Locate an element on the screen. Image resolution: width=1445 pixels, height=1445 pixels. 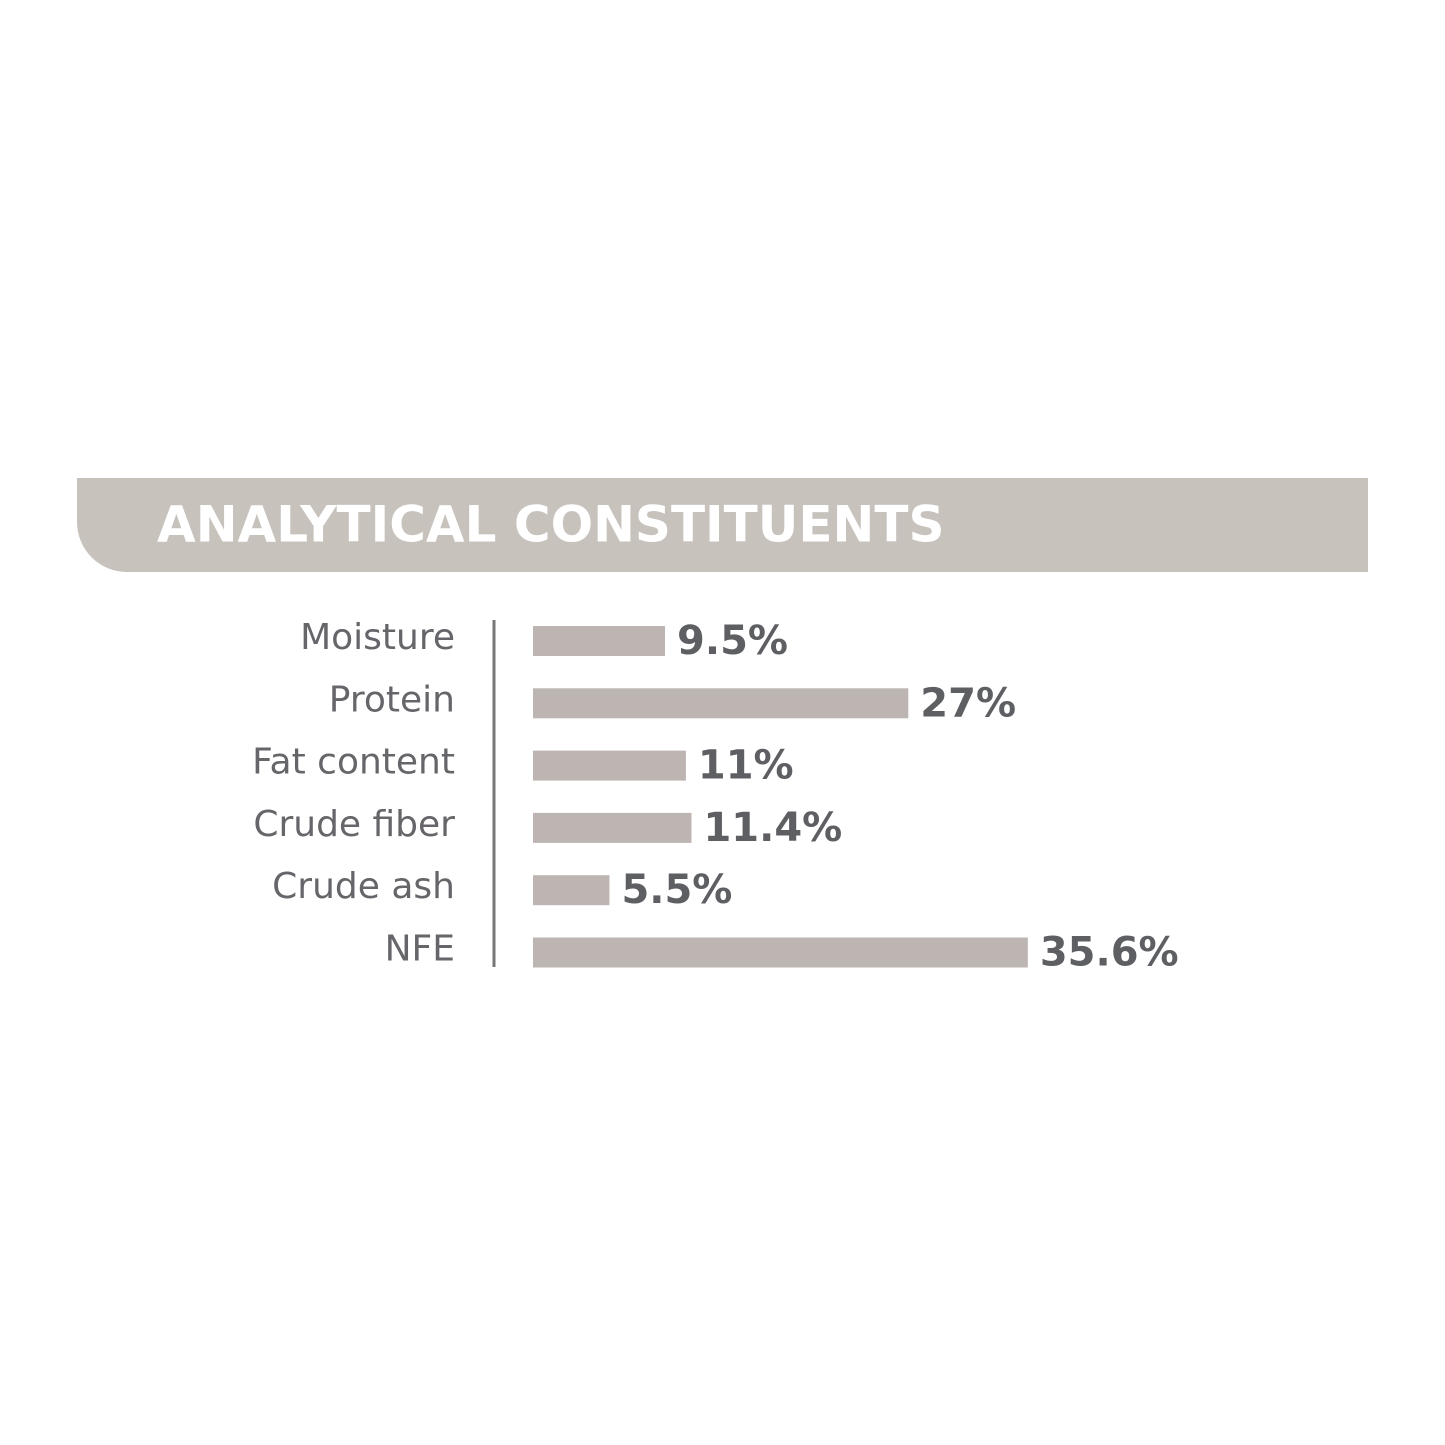
category-label: Protein is located at coordinates (392, 699).